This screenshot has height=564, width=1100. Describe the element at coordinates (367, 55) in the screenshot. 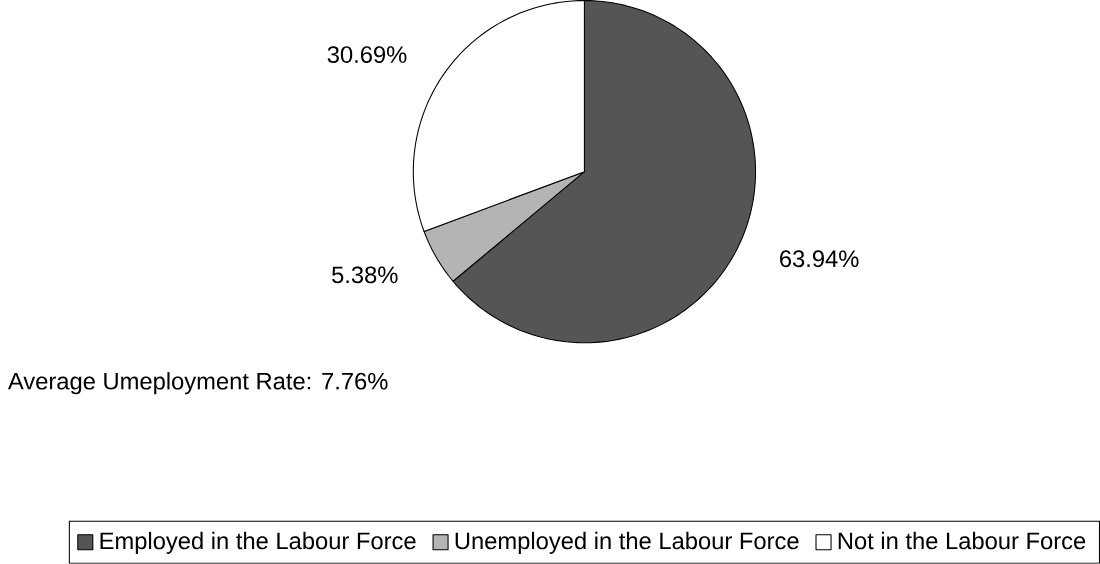

I see `data-label: 30.69%` at that location.